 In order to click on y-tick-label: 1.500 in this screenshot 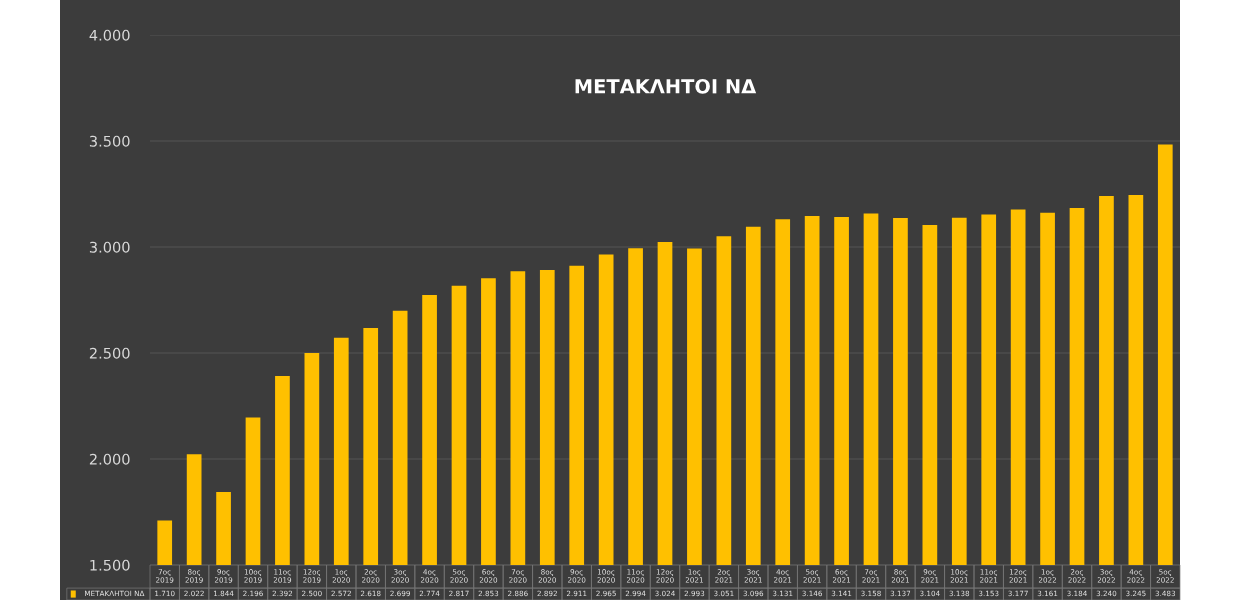, I will do `click(110, 565)`.